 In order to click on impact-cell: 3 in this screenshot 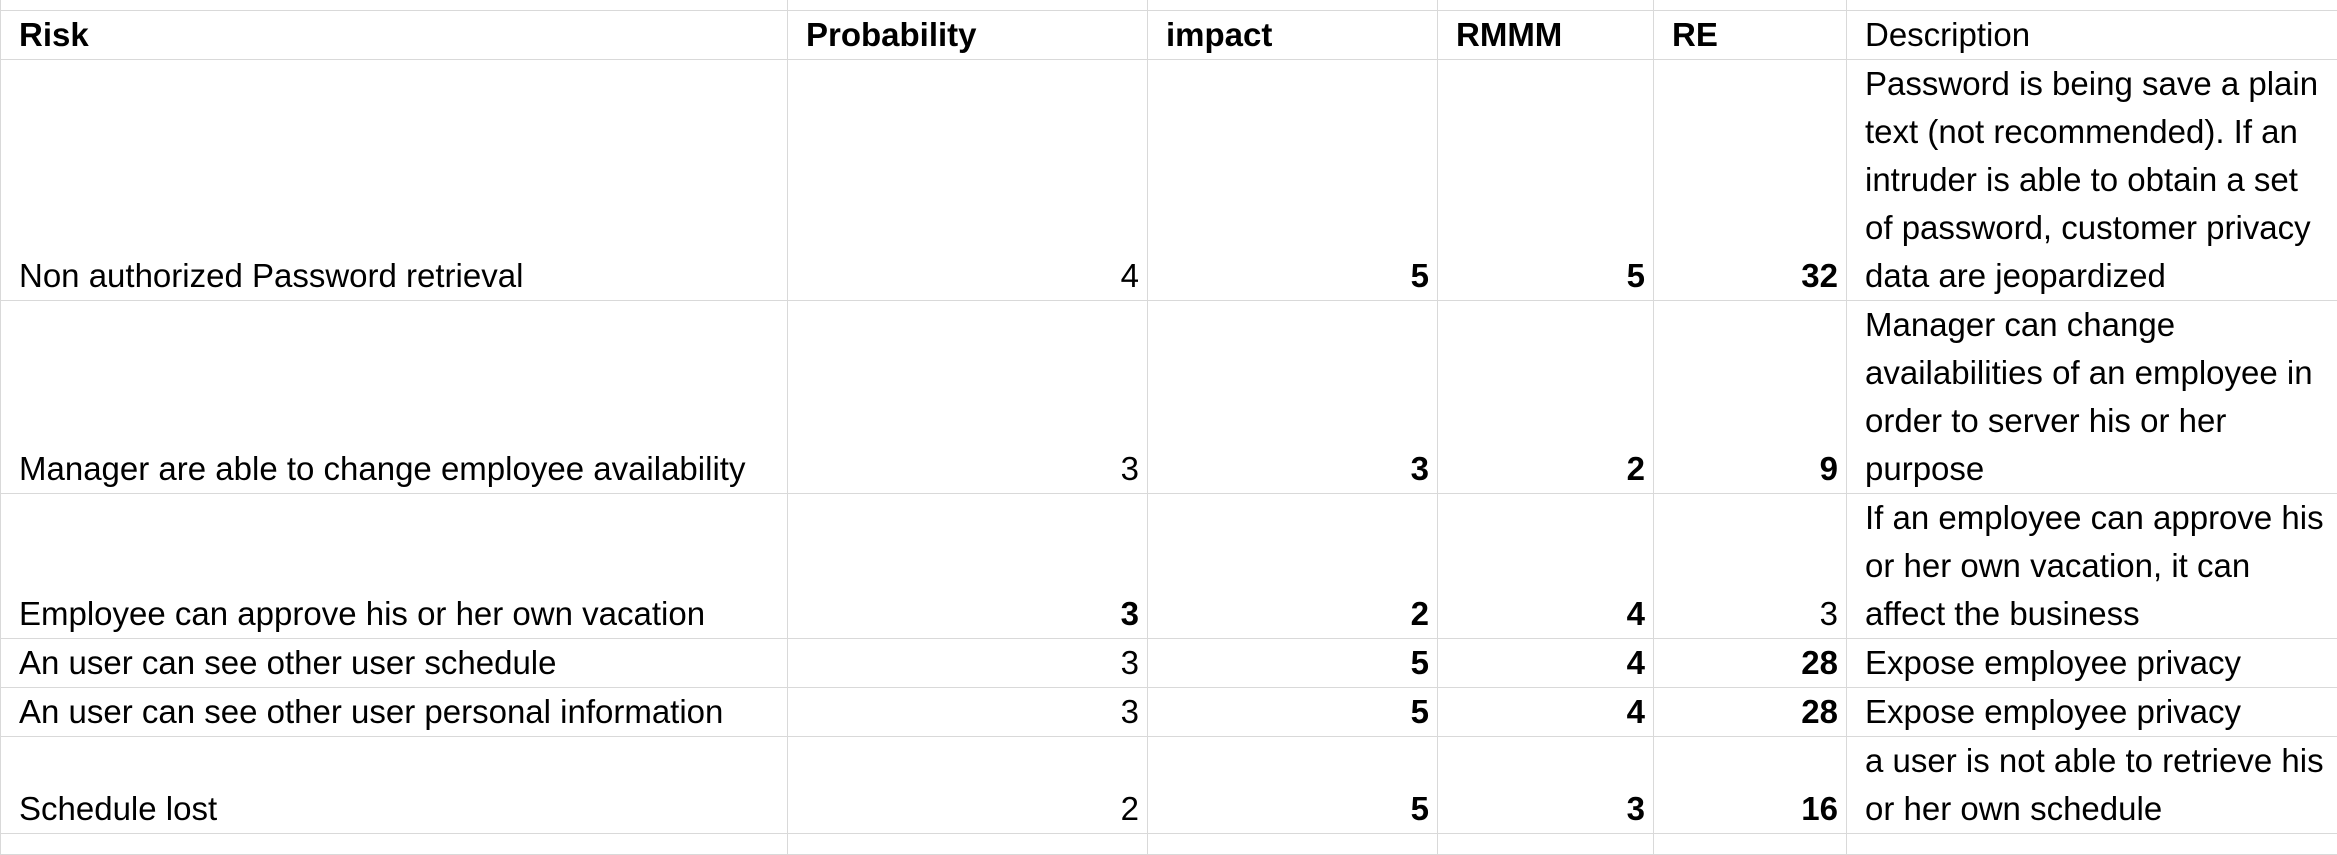, I will do `click(1293, 397)`.